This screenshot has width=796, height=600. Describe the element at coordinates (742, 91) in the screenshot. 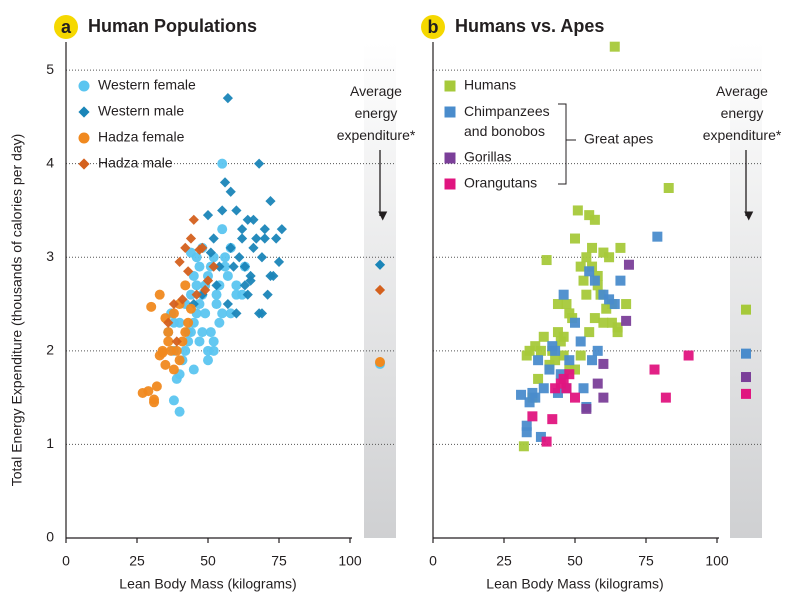

I see `annotation-line: Average` at that location.